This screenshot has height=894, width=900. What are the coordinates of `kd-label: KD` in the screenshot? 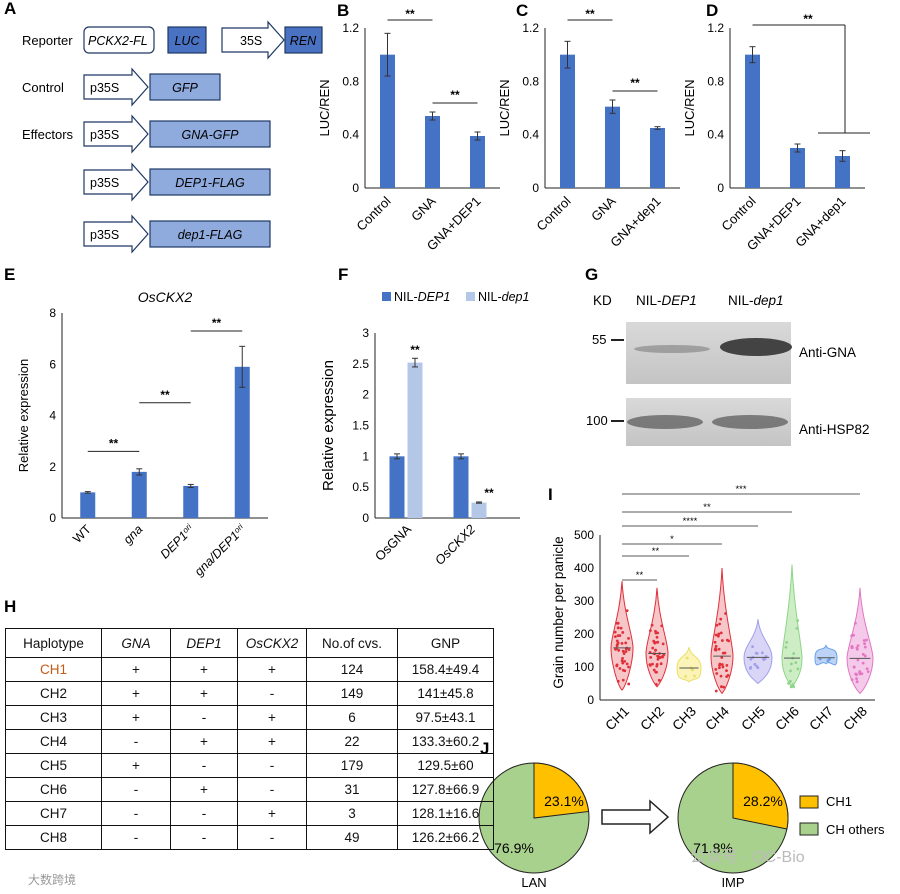 It's located at (602, 300).